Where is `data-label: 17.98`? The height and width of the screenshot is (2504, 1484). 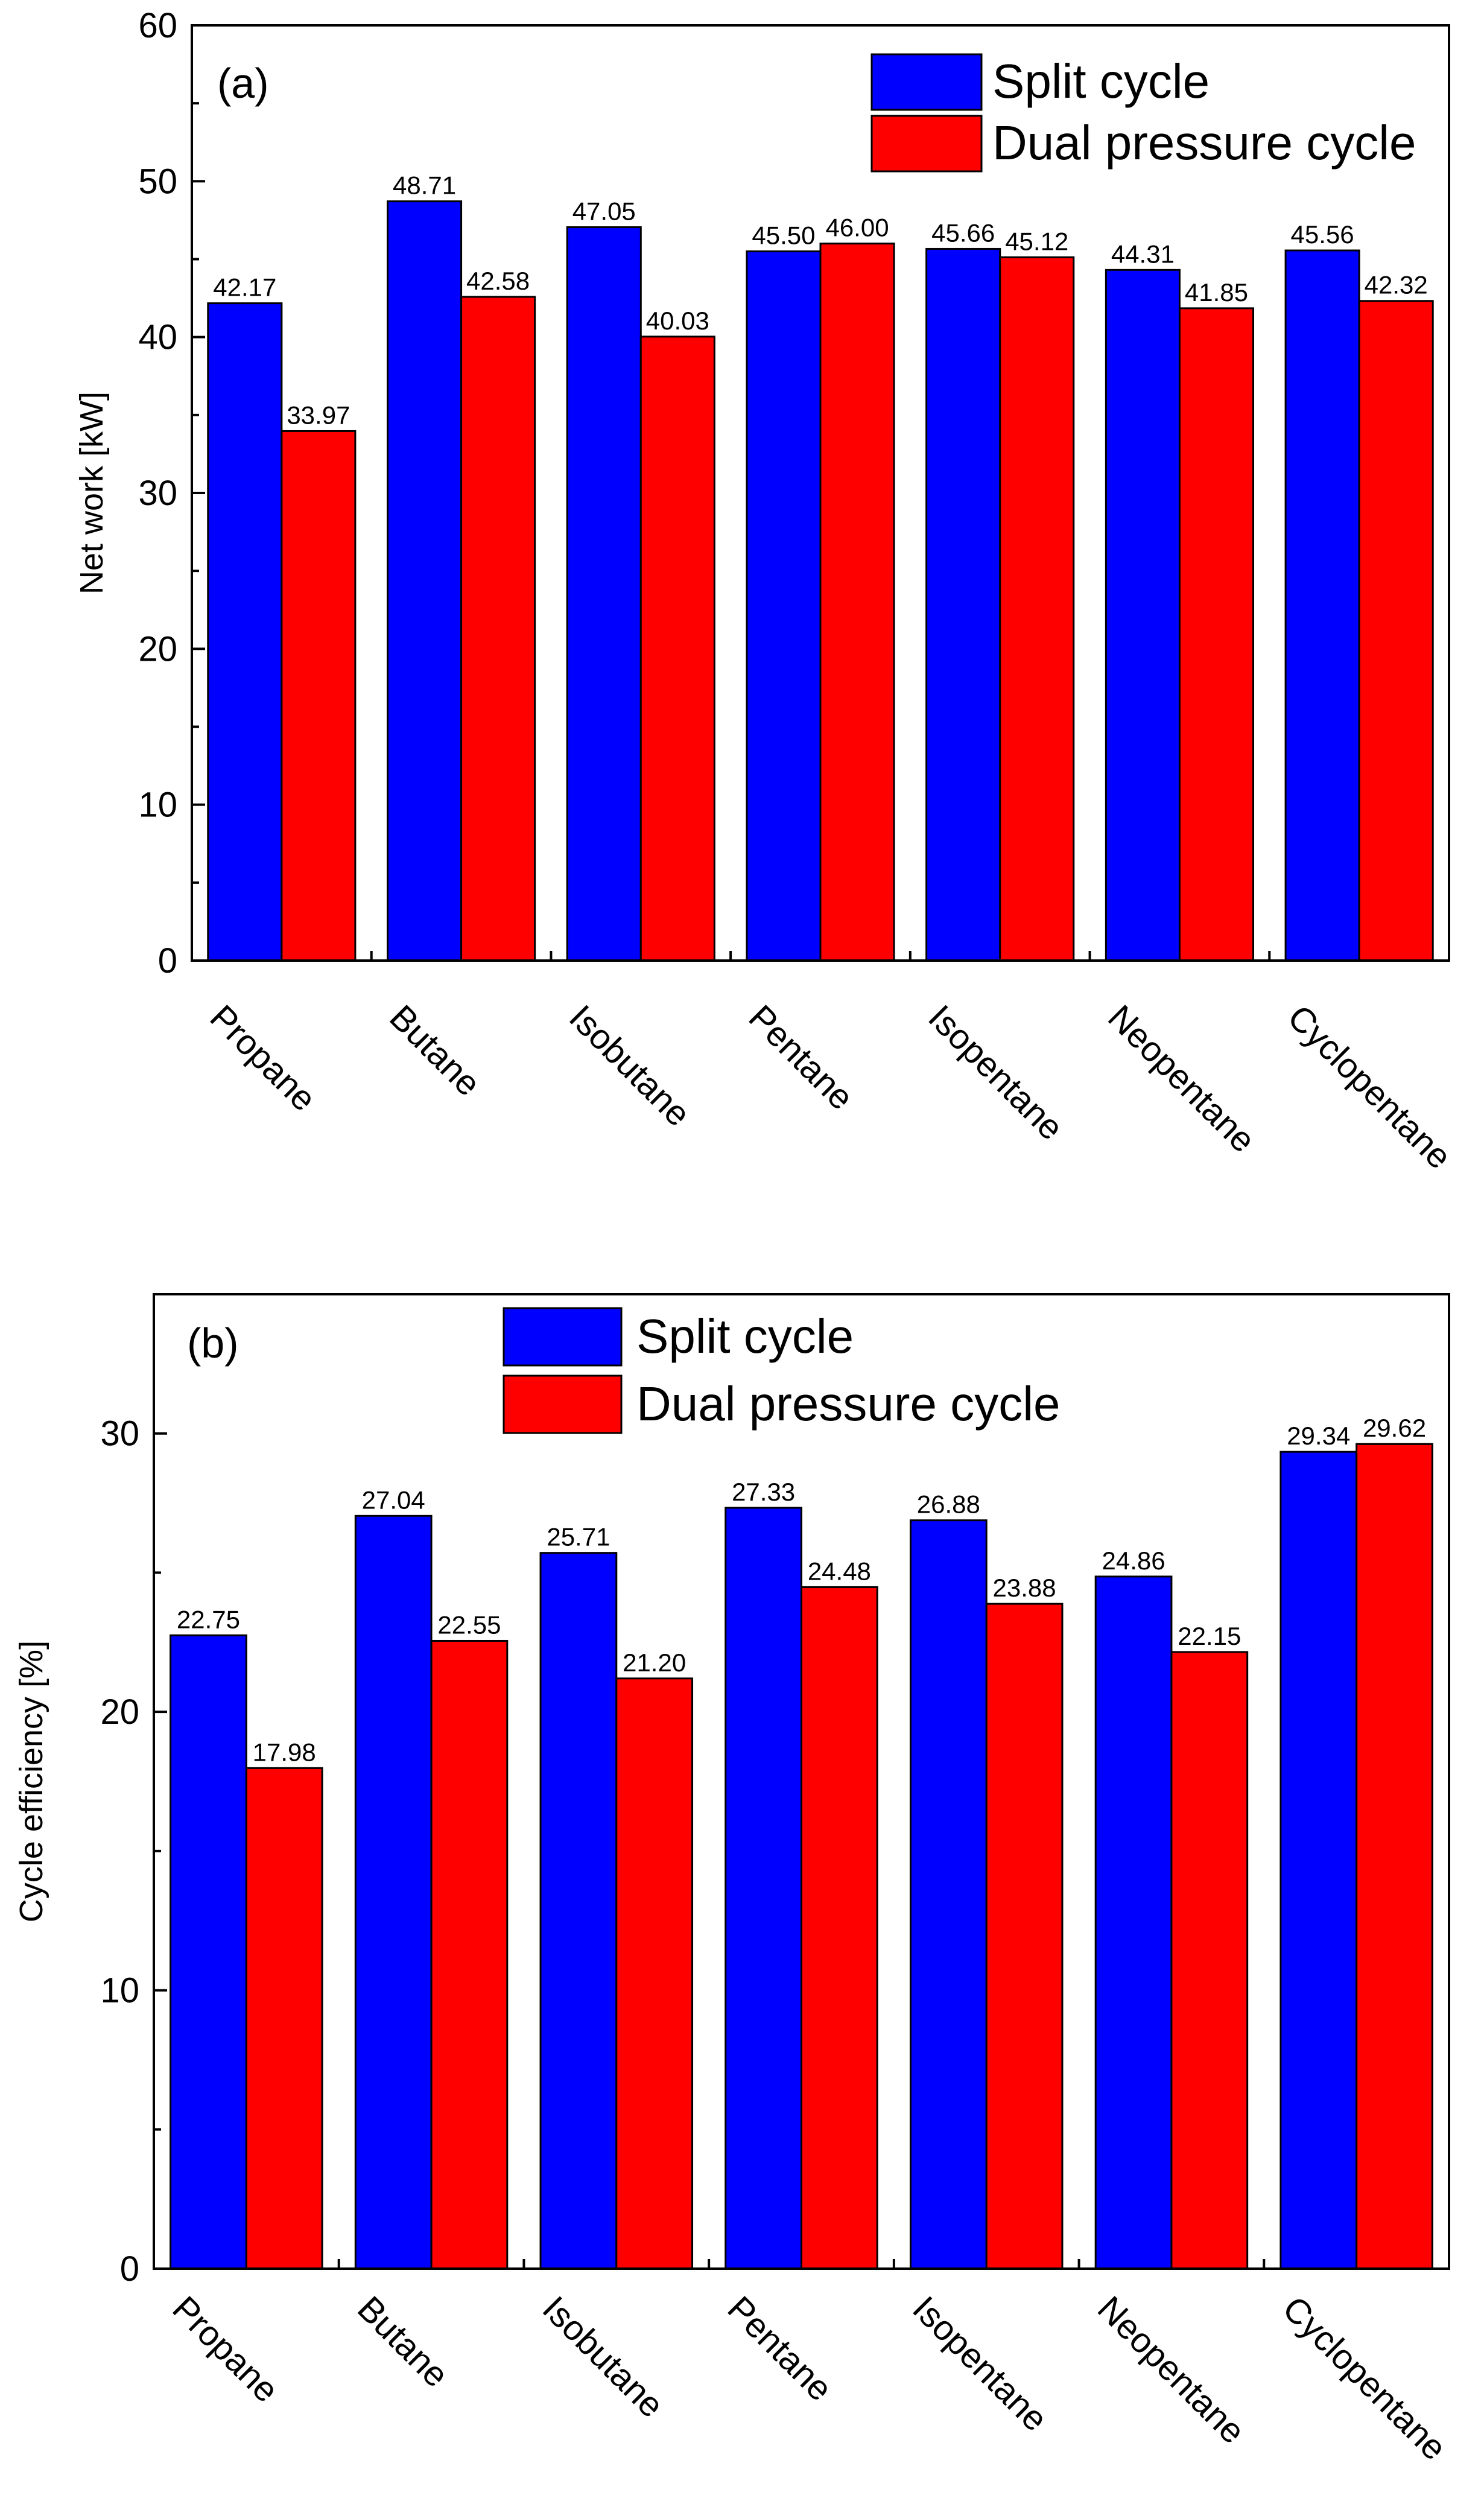 data-label: 17.98 is located at coordinates (284, 1752).